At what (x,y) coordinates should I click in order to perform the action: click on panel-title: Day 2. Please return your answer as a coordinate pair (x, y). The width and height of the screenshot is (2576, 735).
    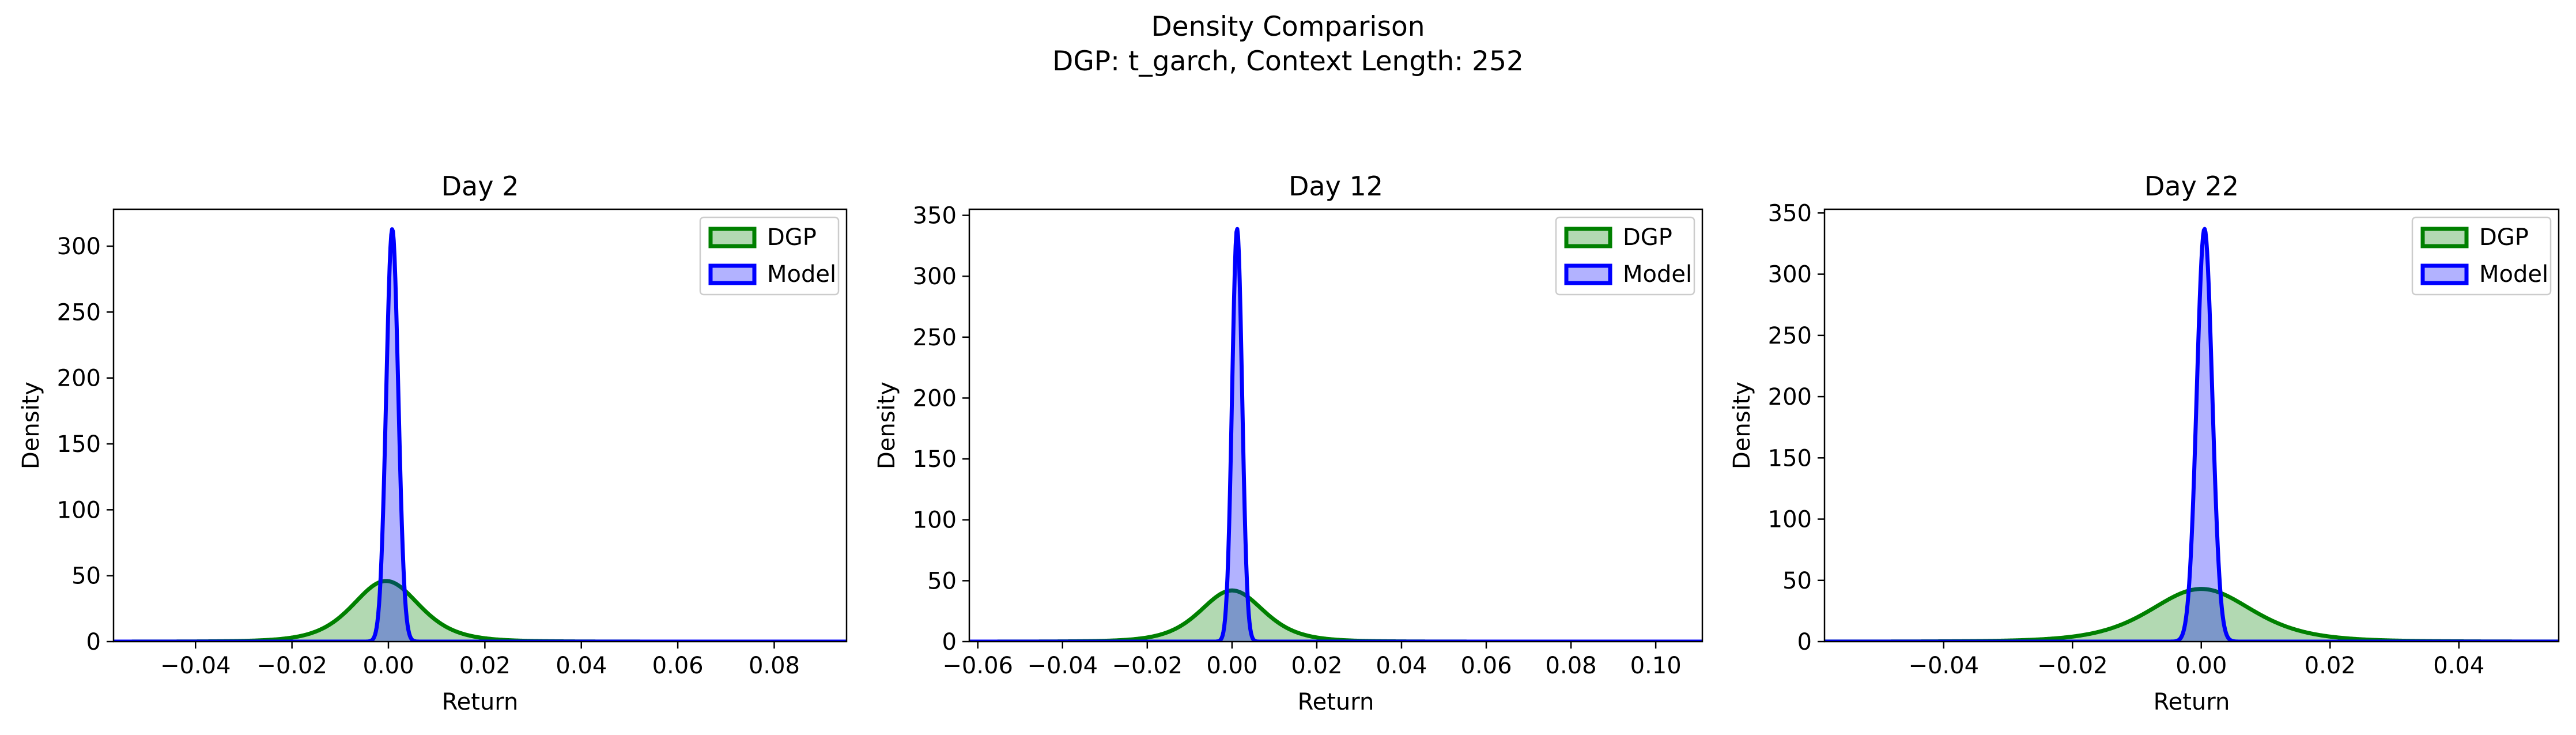
    Looking at the image, I should click on (480, 186).